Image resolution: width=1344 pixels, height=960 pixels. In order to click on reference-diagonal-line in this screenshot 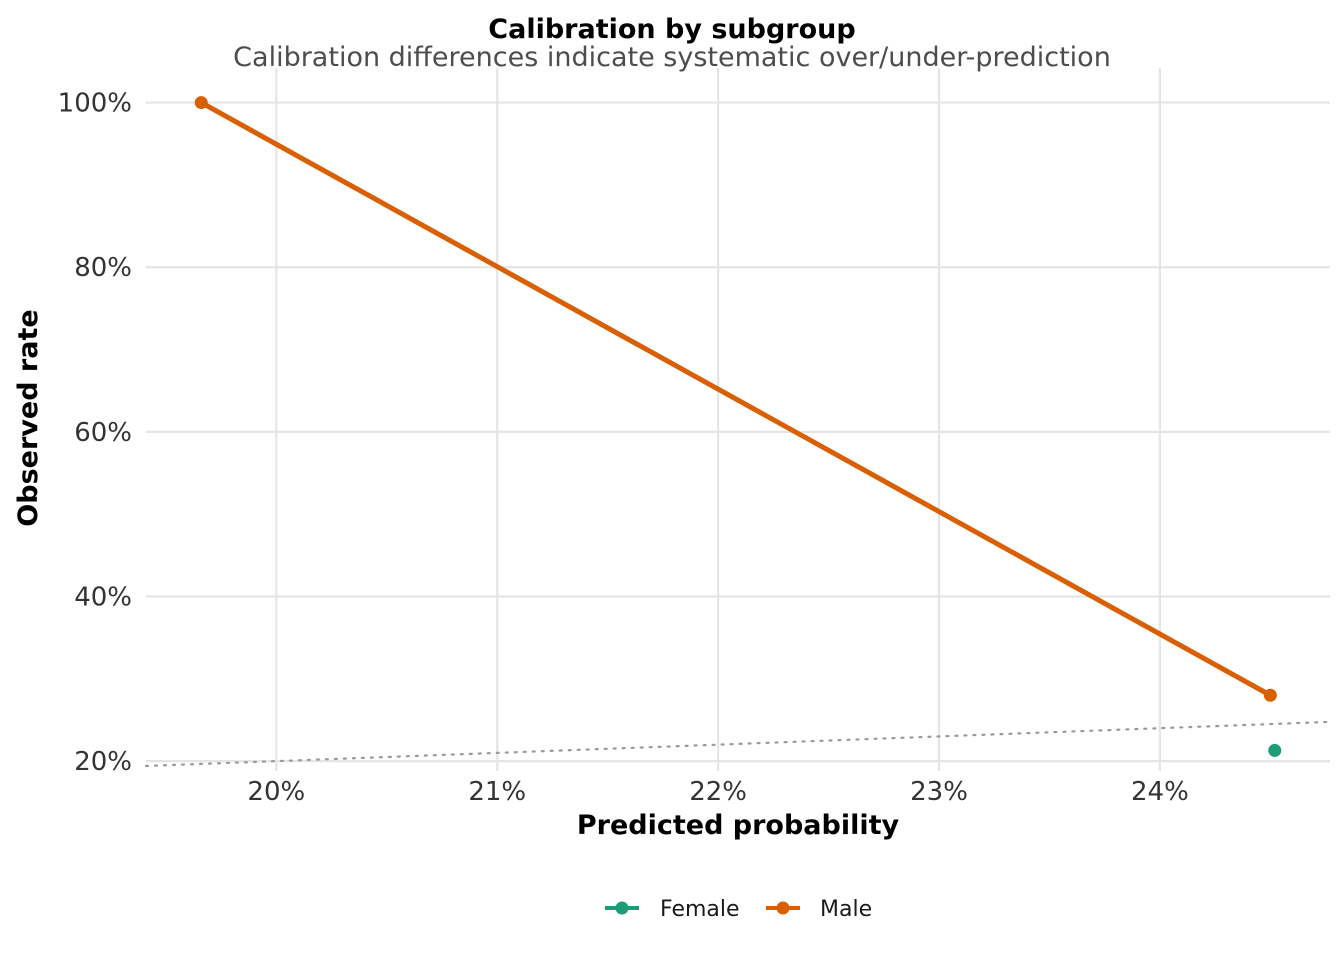, I will do `click(738, 744)`.